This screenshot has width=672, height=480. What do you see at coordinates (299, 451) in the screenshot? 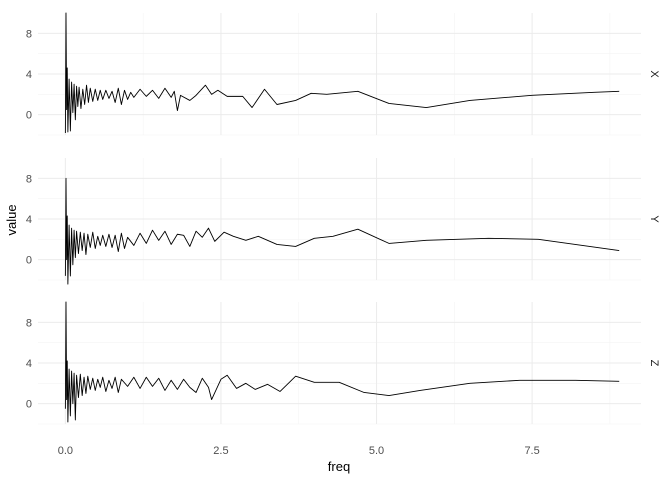
I see `x-axis: 0.0 2.5 5.0 7.5` at bounding box center [299, 451].